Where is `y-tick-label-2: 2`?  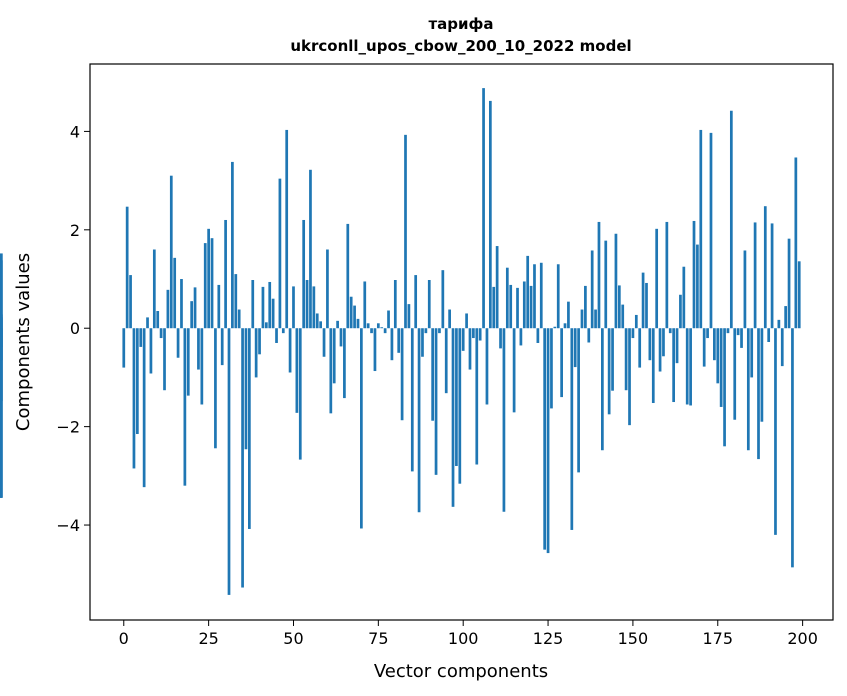
y-tick-label-2: 2 is located at coordinates (75, 230).